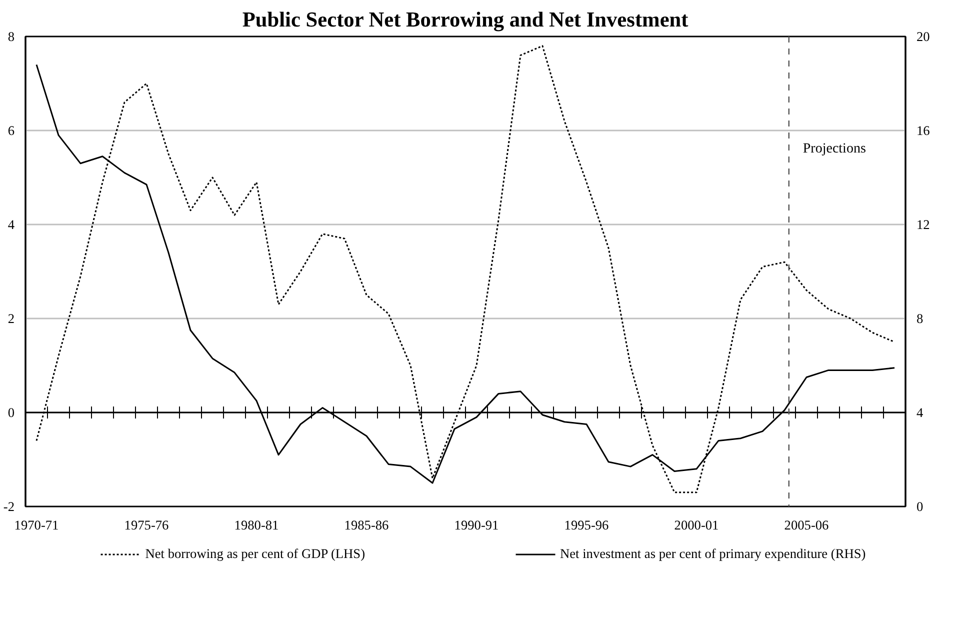  Describe the element at coordinates (11, 224) in the screenshot. I see `y-tick-label: 4` at that location.